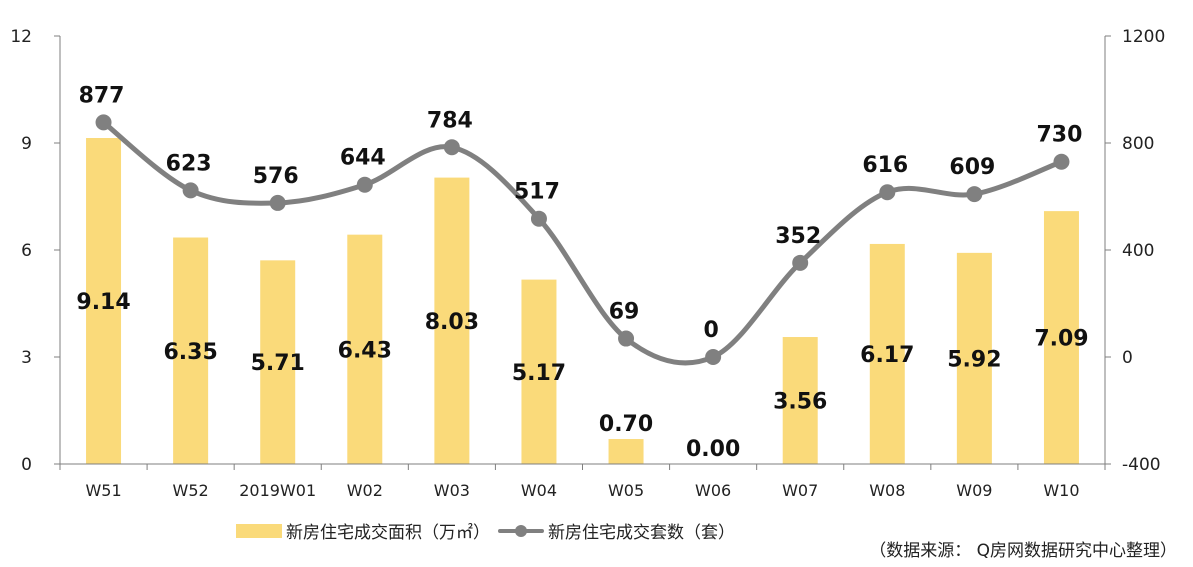  What do you see at coordinates (887, 490) in the screenshot?
I see `x-tick-label-9: W08` at bounding box center [887, 490].